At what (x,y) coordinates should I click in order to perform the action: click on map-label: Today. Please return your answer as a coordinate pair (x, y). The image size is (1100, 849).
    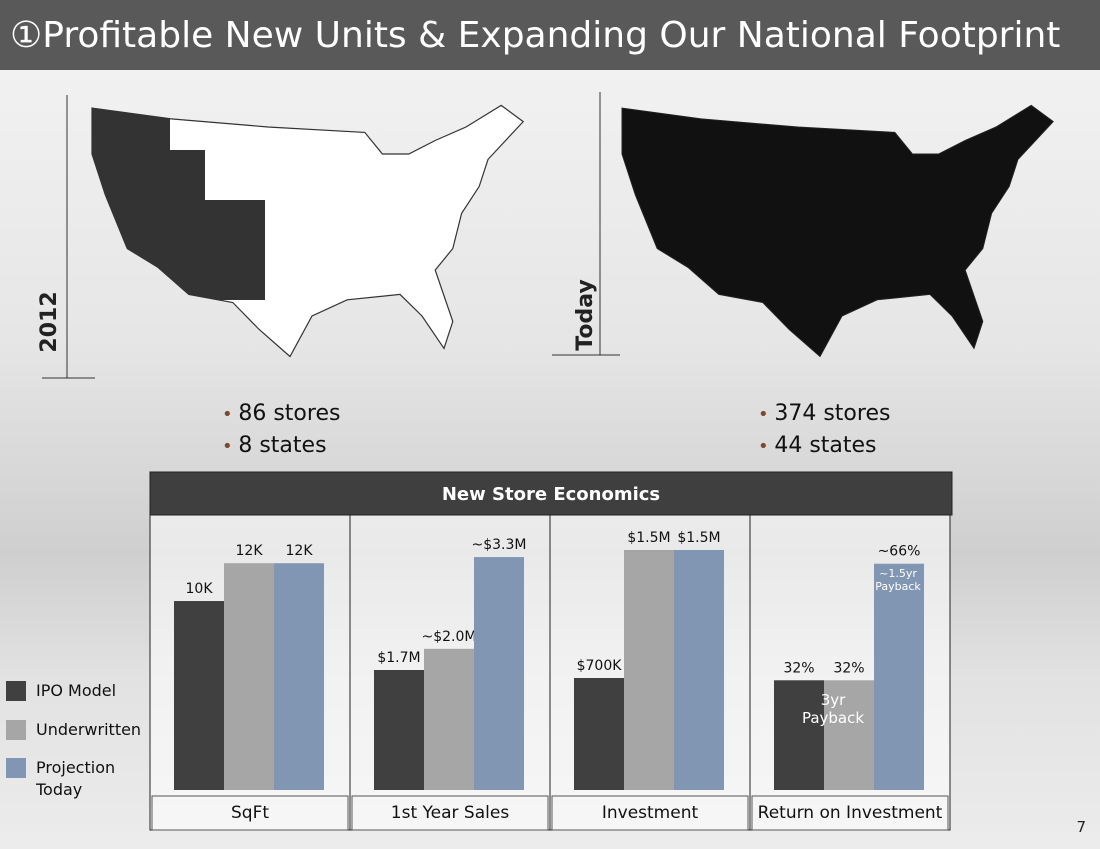
    Looking at the image, I should click on (585, 314).